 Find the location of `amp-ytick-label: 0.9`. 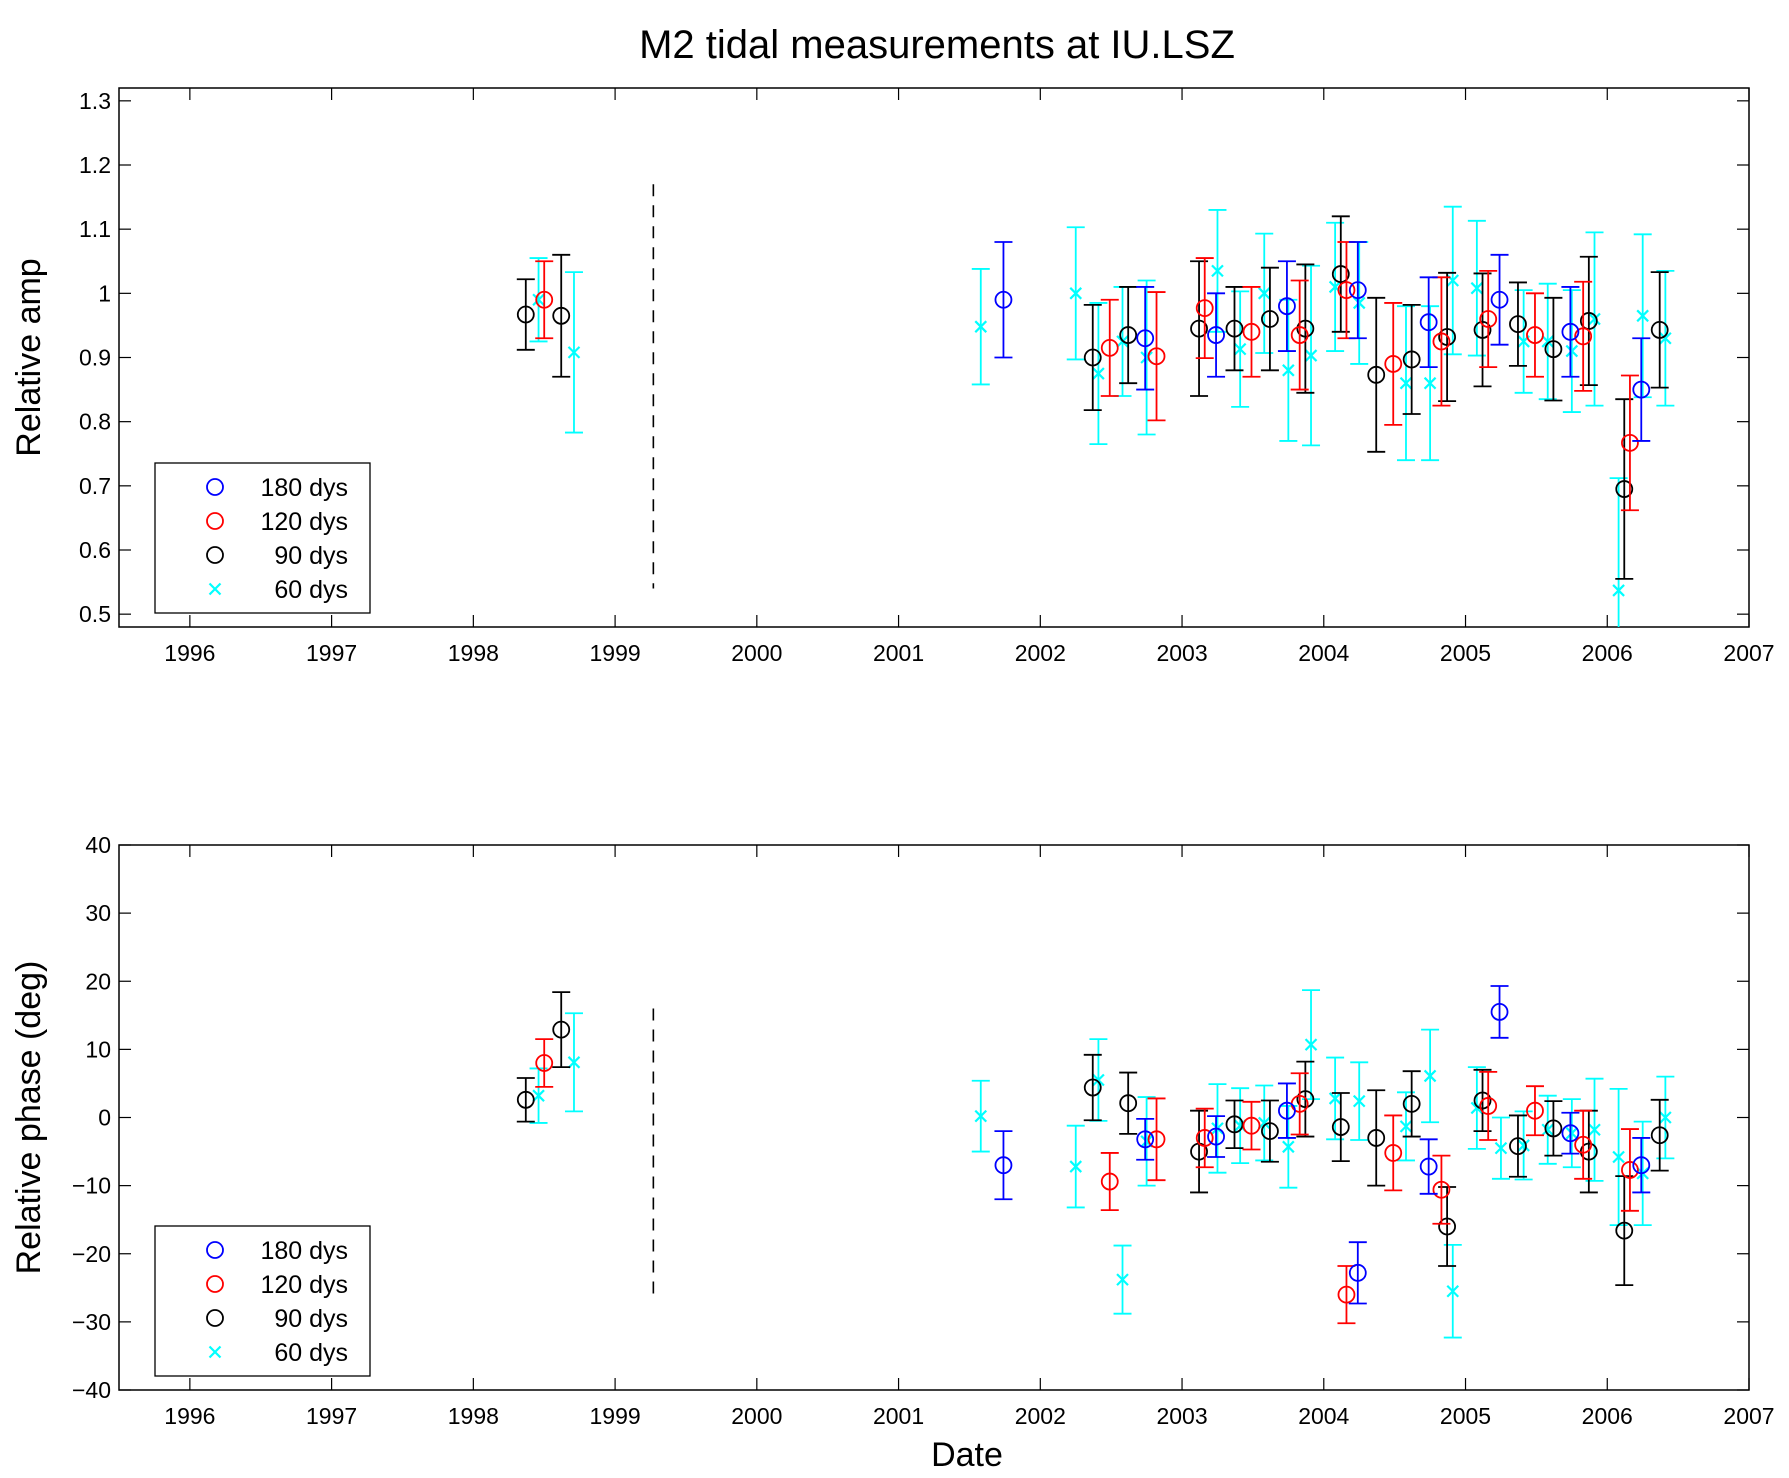

amp-ytick-label: 0.9 is located at coordinates (95, 358).